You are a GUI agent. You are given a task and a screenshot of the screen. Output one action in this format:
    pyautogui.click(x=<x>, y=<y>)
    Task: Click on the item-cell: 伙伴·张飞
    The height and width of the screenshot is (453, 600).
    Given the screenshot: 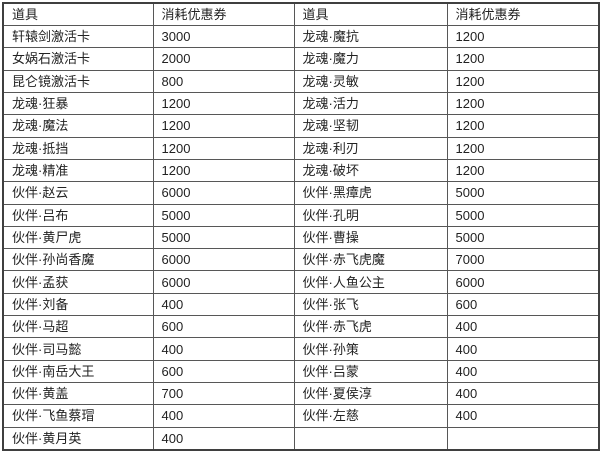 What is the action you would take?
    pyautogui.click(x=370, y=304)
    